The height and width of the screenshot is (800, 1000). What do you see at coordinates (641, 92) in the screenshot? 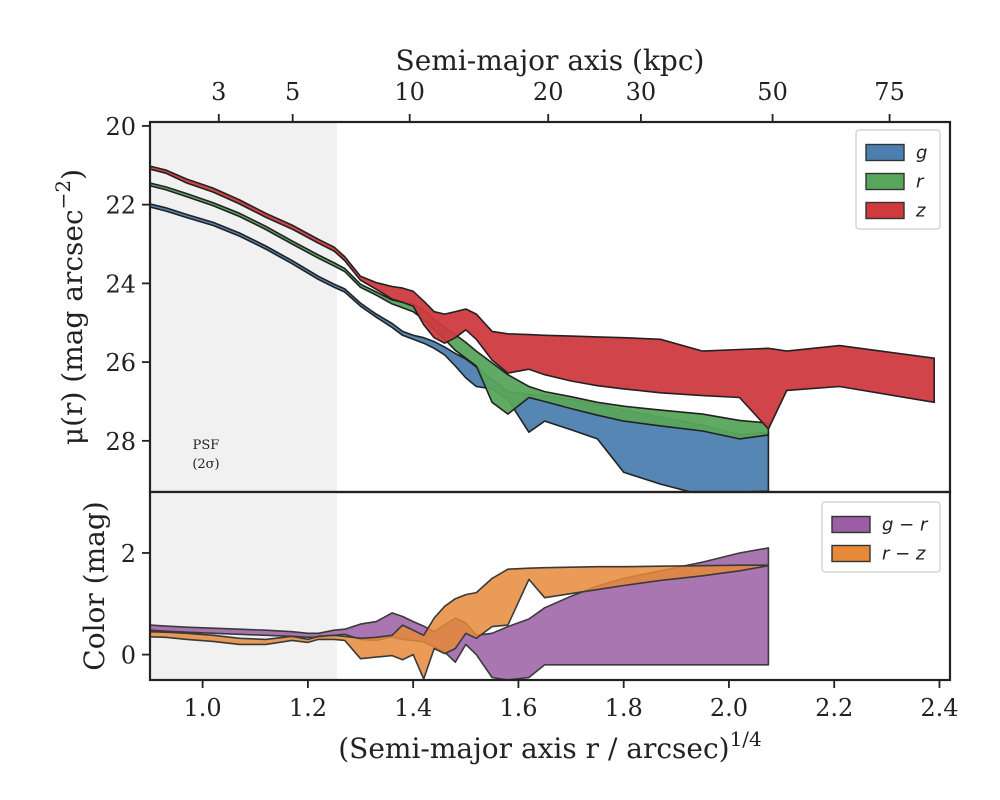
I see `top-x-tick-label: 30` at bounding box center [641, 92].